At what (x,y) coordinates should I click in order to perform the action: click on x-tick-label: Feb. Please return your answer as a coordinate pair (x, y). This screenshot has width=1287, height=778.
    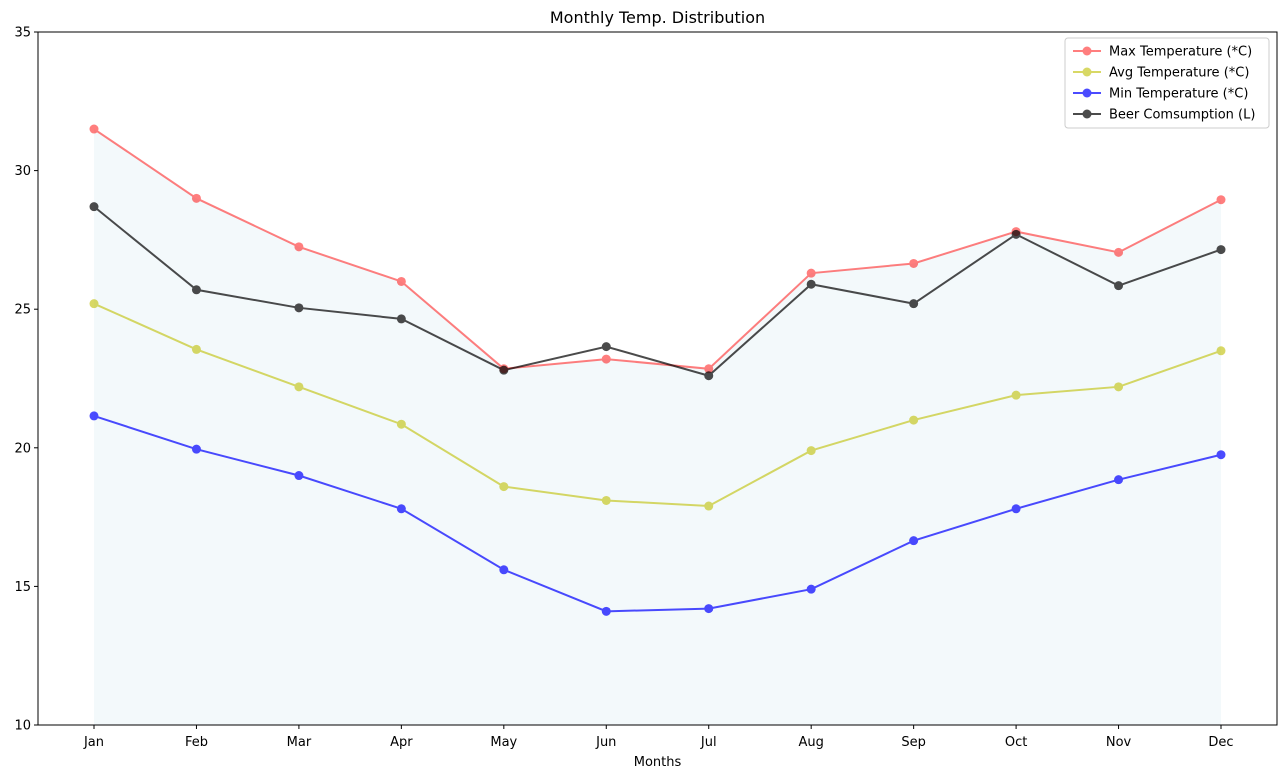
    Looking at the image, I should click on (196, 742).